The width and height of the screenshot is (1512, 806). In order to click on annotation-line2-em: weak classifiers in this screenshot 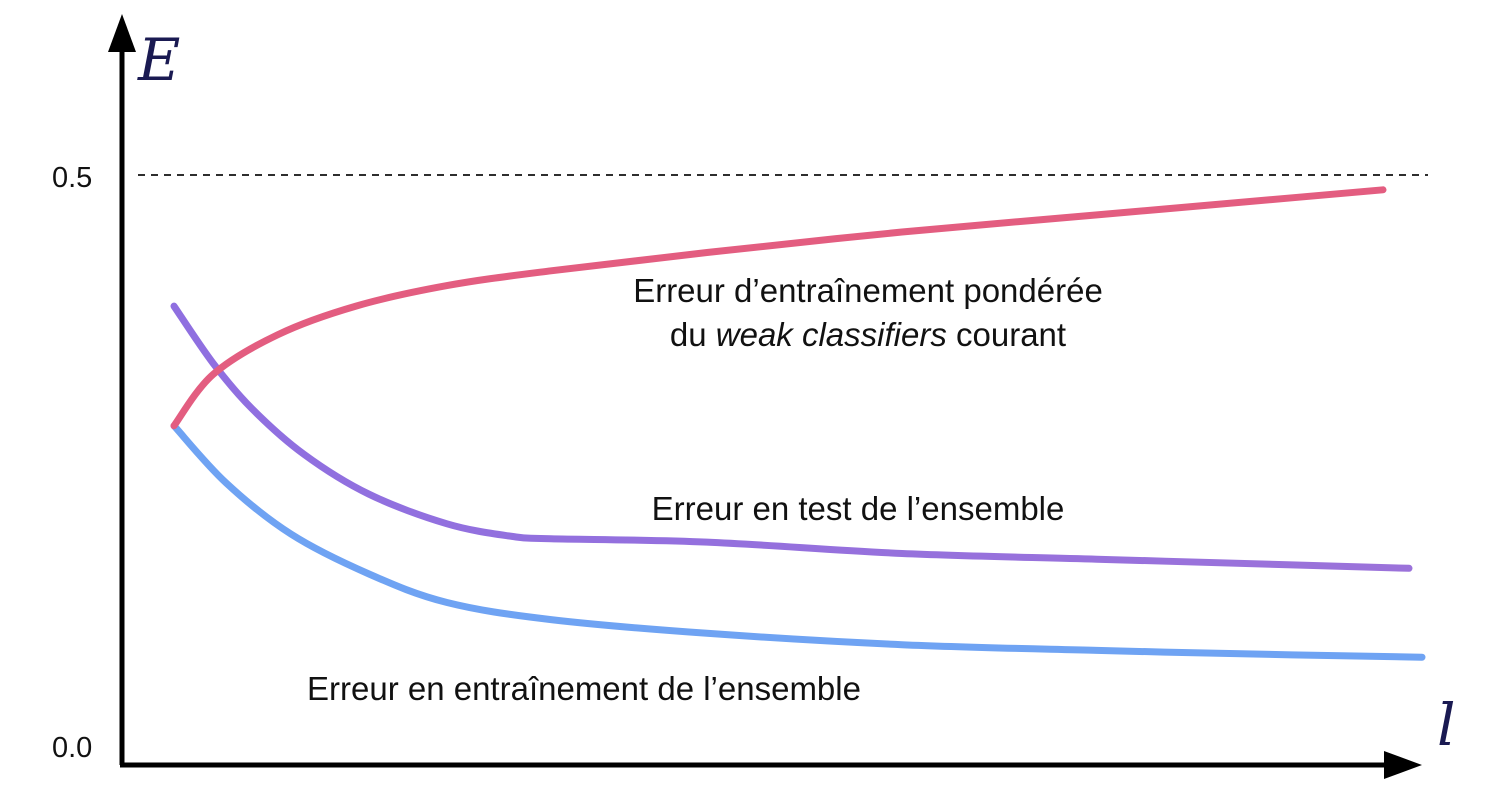, I will do `click(831, 334)`.